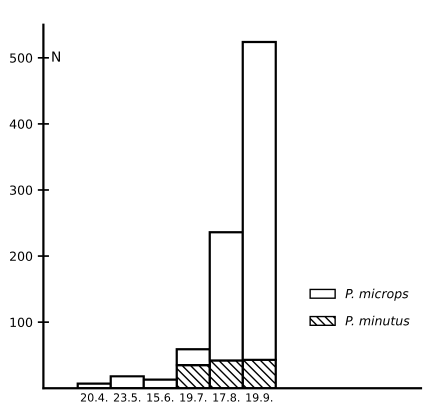 The height and width of the screenshot is (413, 434). Describe the element at coordinates (94, 397) in the screenshot. I see `x-tick-label: 20.4.` at that location.